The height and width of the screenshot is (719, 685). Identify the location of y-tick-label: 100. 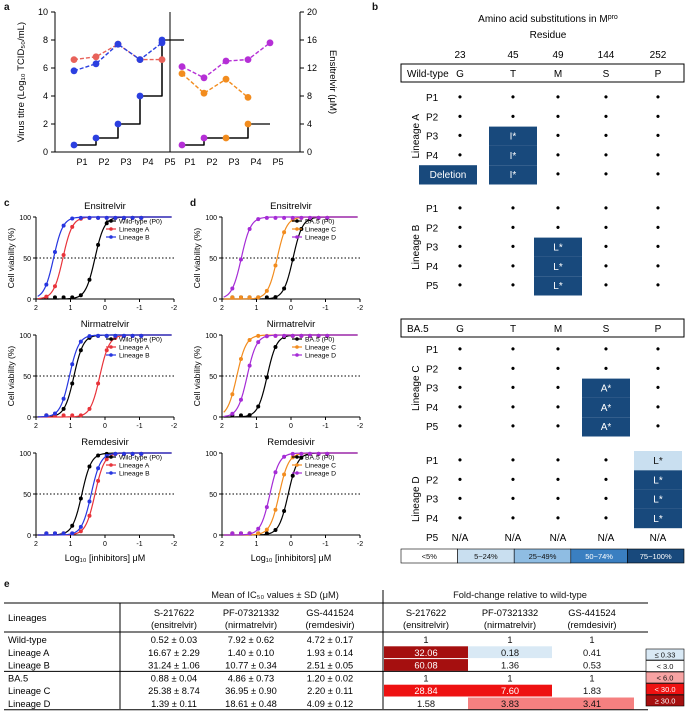
(25, 218).